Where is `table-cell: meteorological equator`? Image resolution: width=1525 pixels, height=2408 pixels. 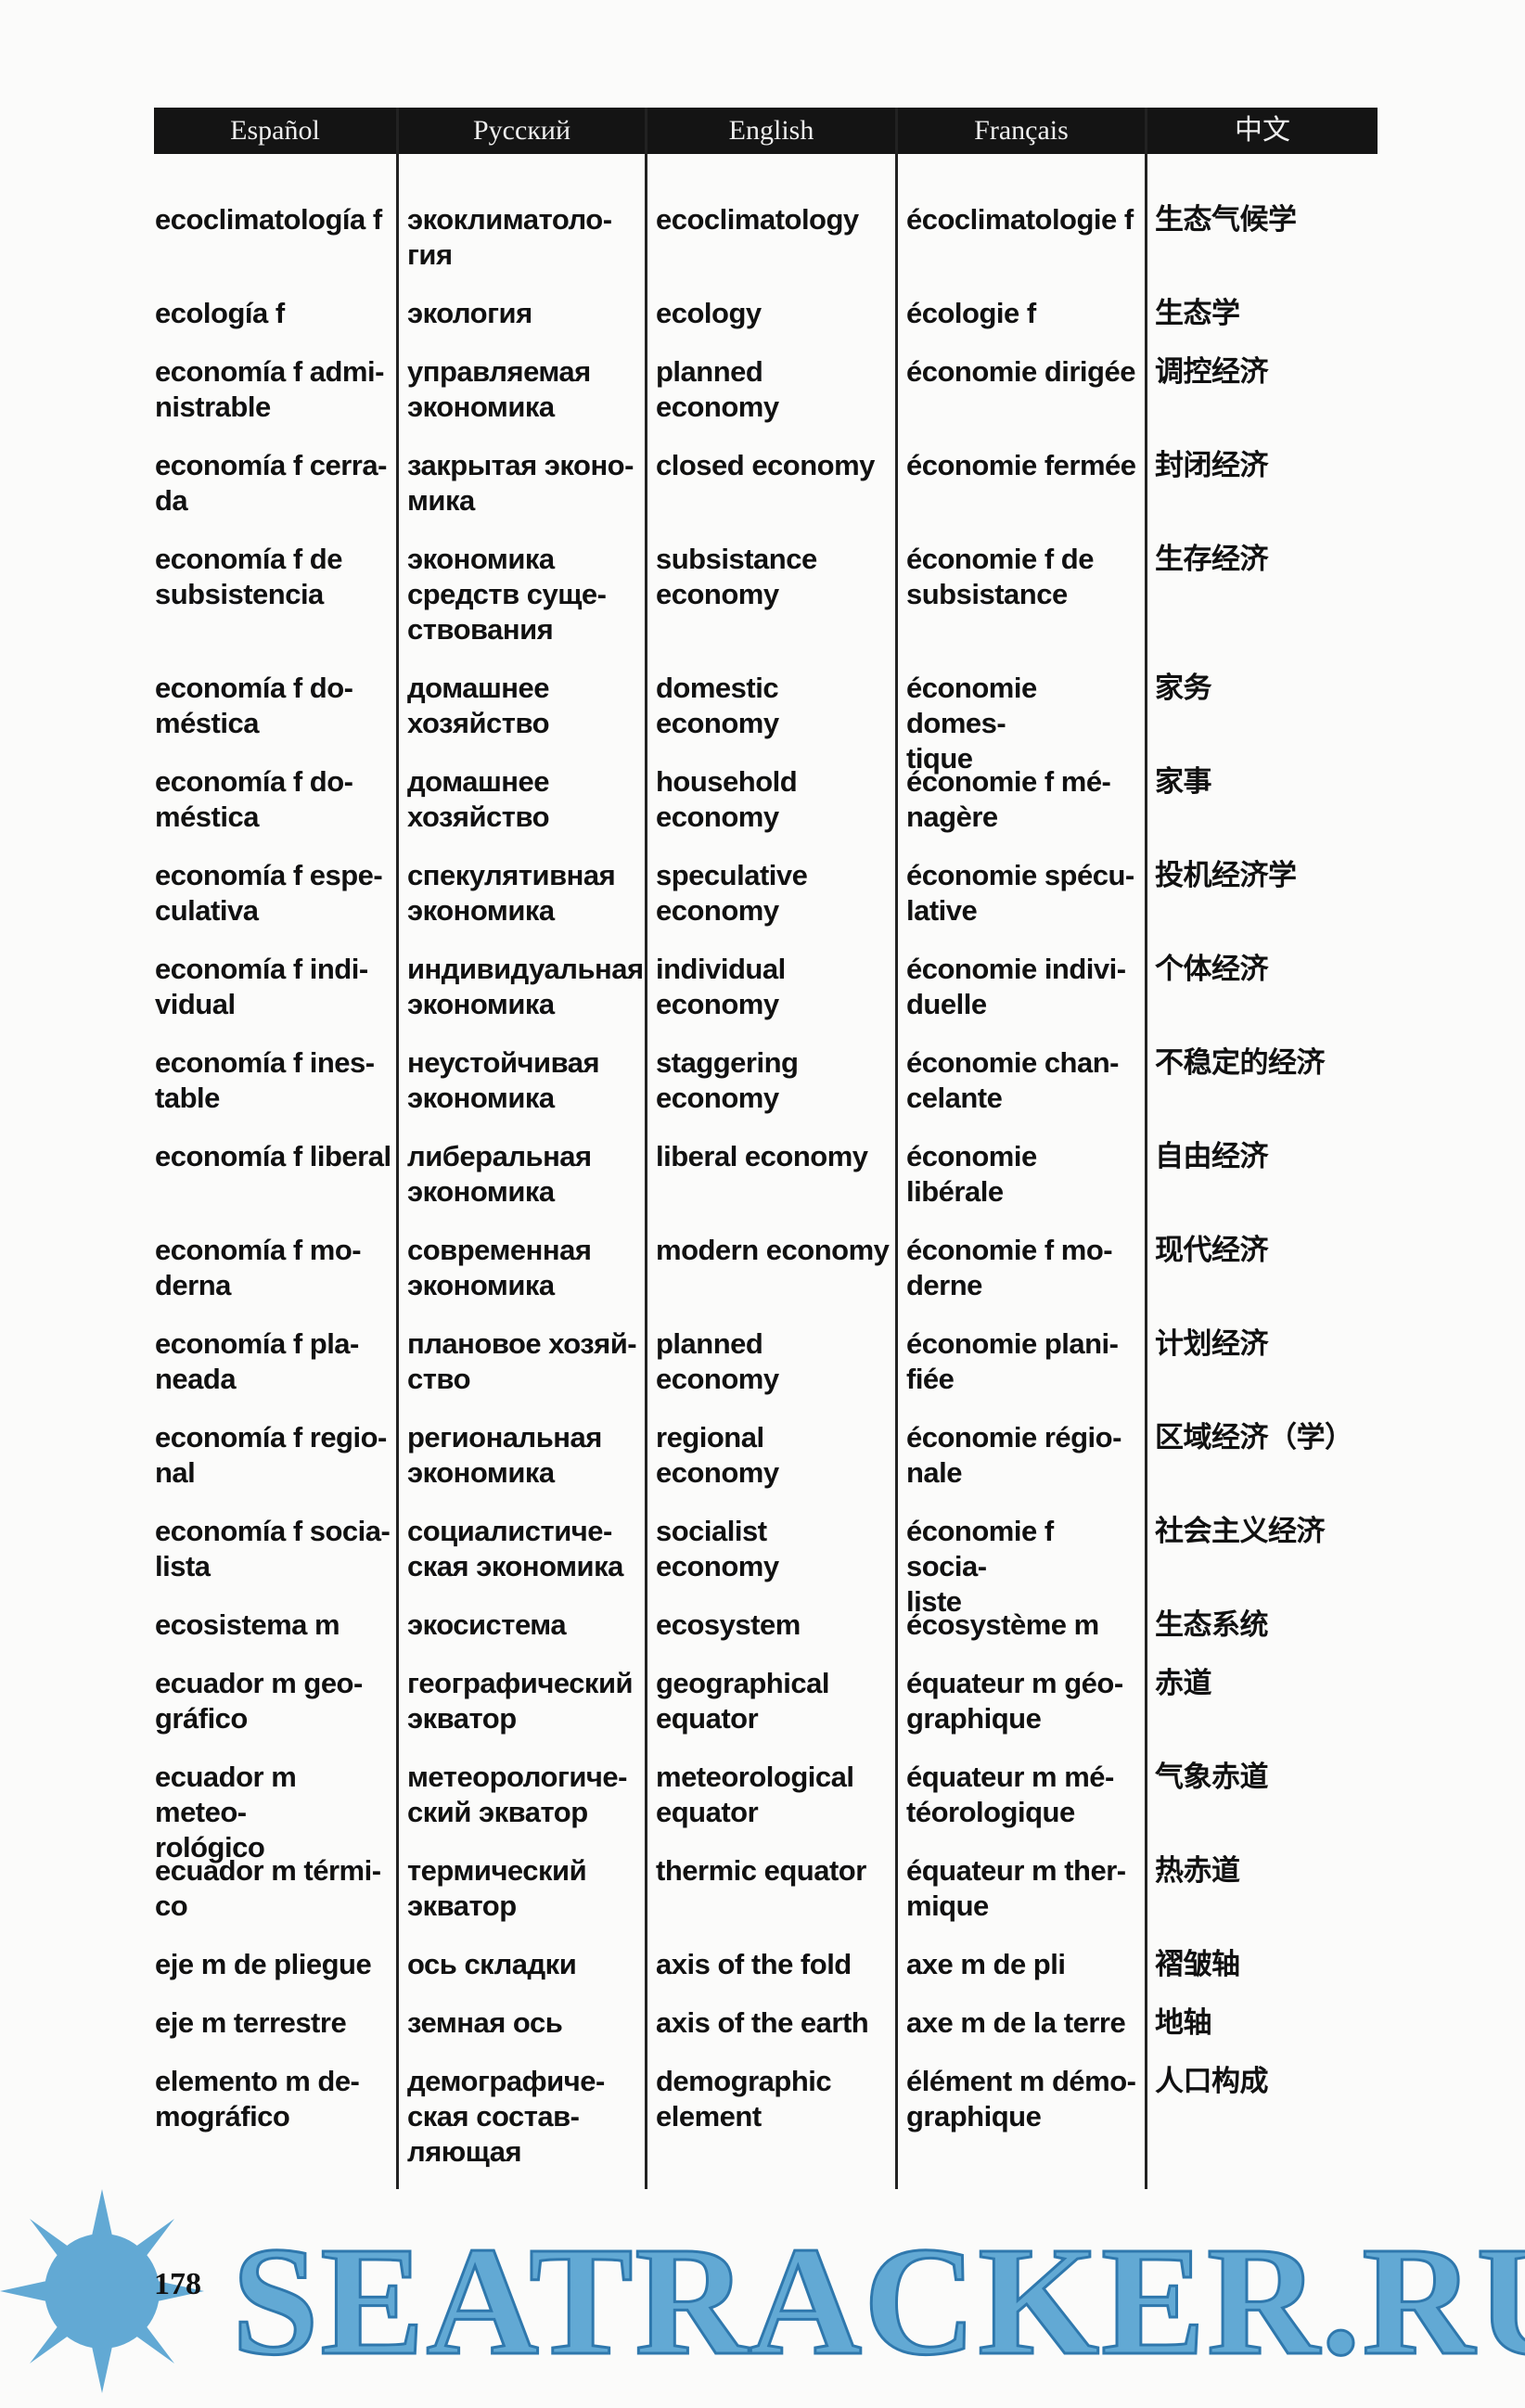
table-cell: meteorological equator is located at coordinates (755, 1794).